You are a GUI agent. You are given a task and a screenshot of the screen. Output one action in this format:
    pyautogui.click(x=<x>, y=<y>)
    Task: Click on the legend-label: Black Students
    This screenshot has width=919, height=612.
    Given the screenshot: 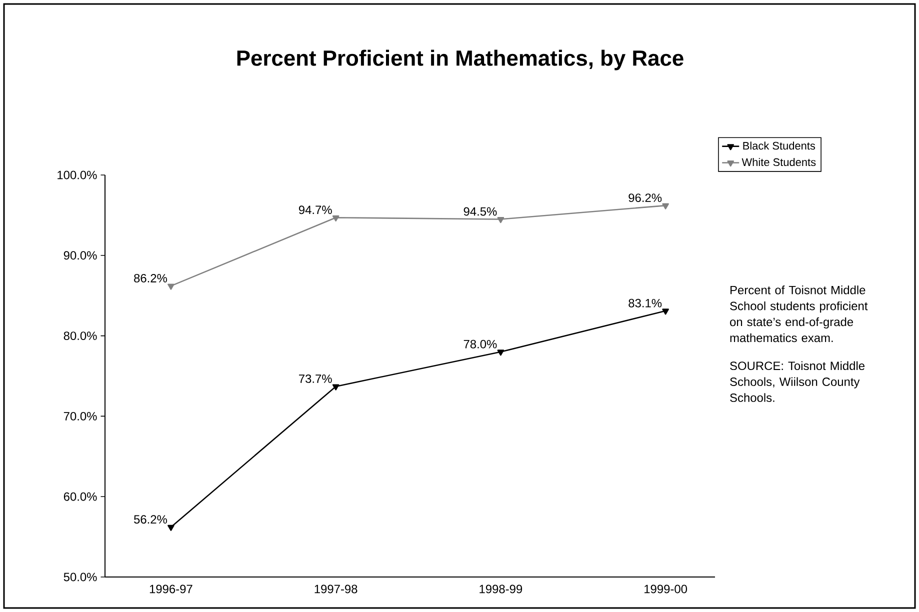 What is the action you would take?
    pyautogui.click(x=779, y=146)
    